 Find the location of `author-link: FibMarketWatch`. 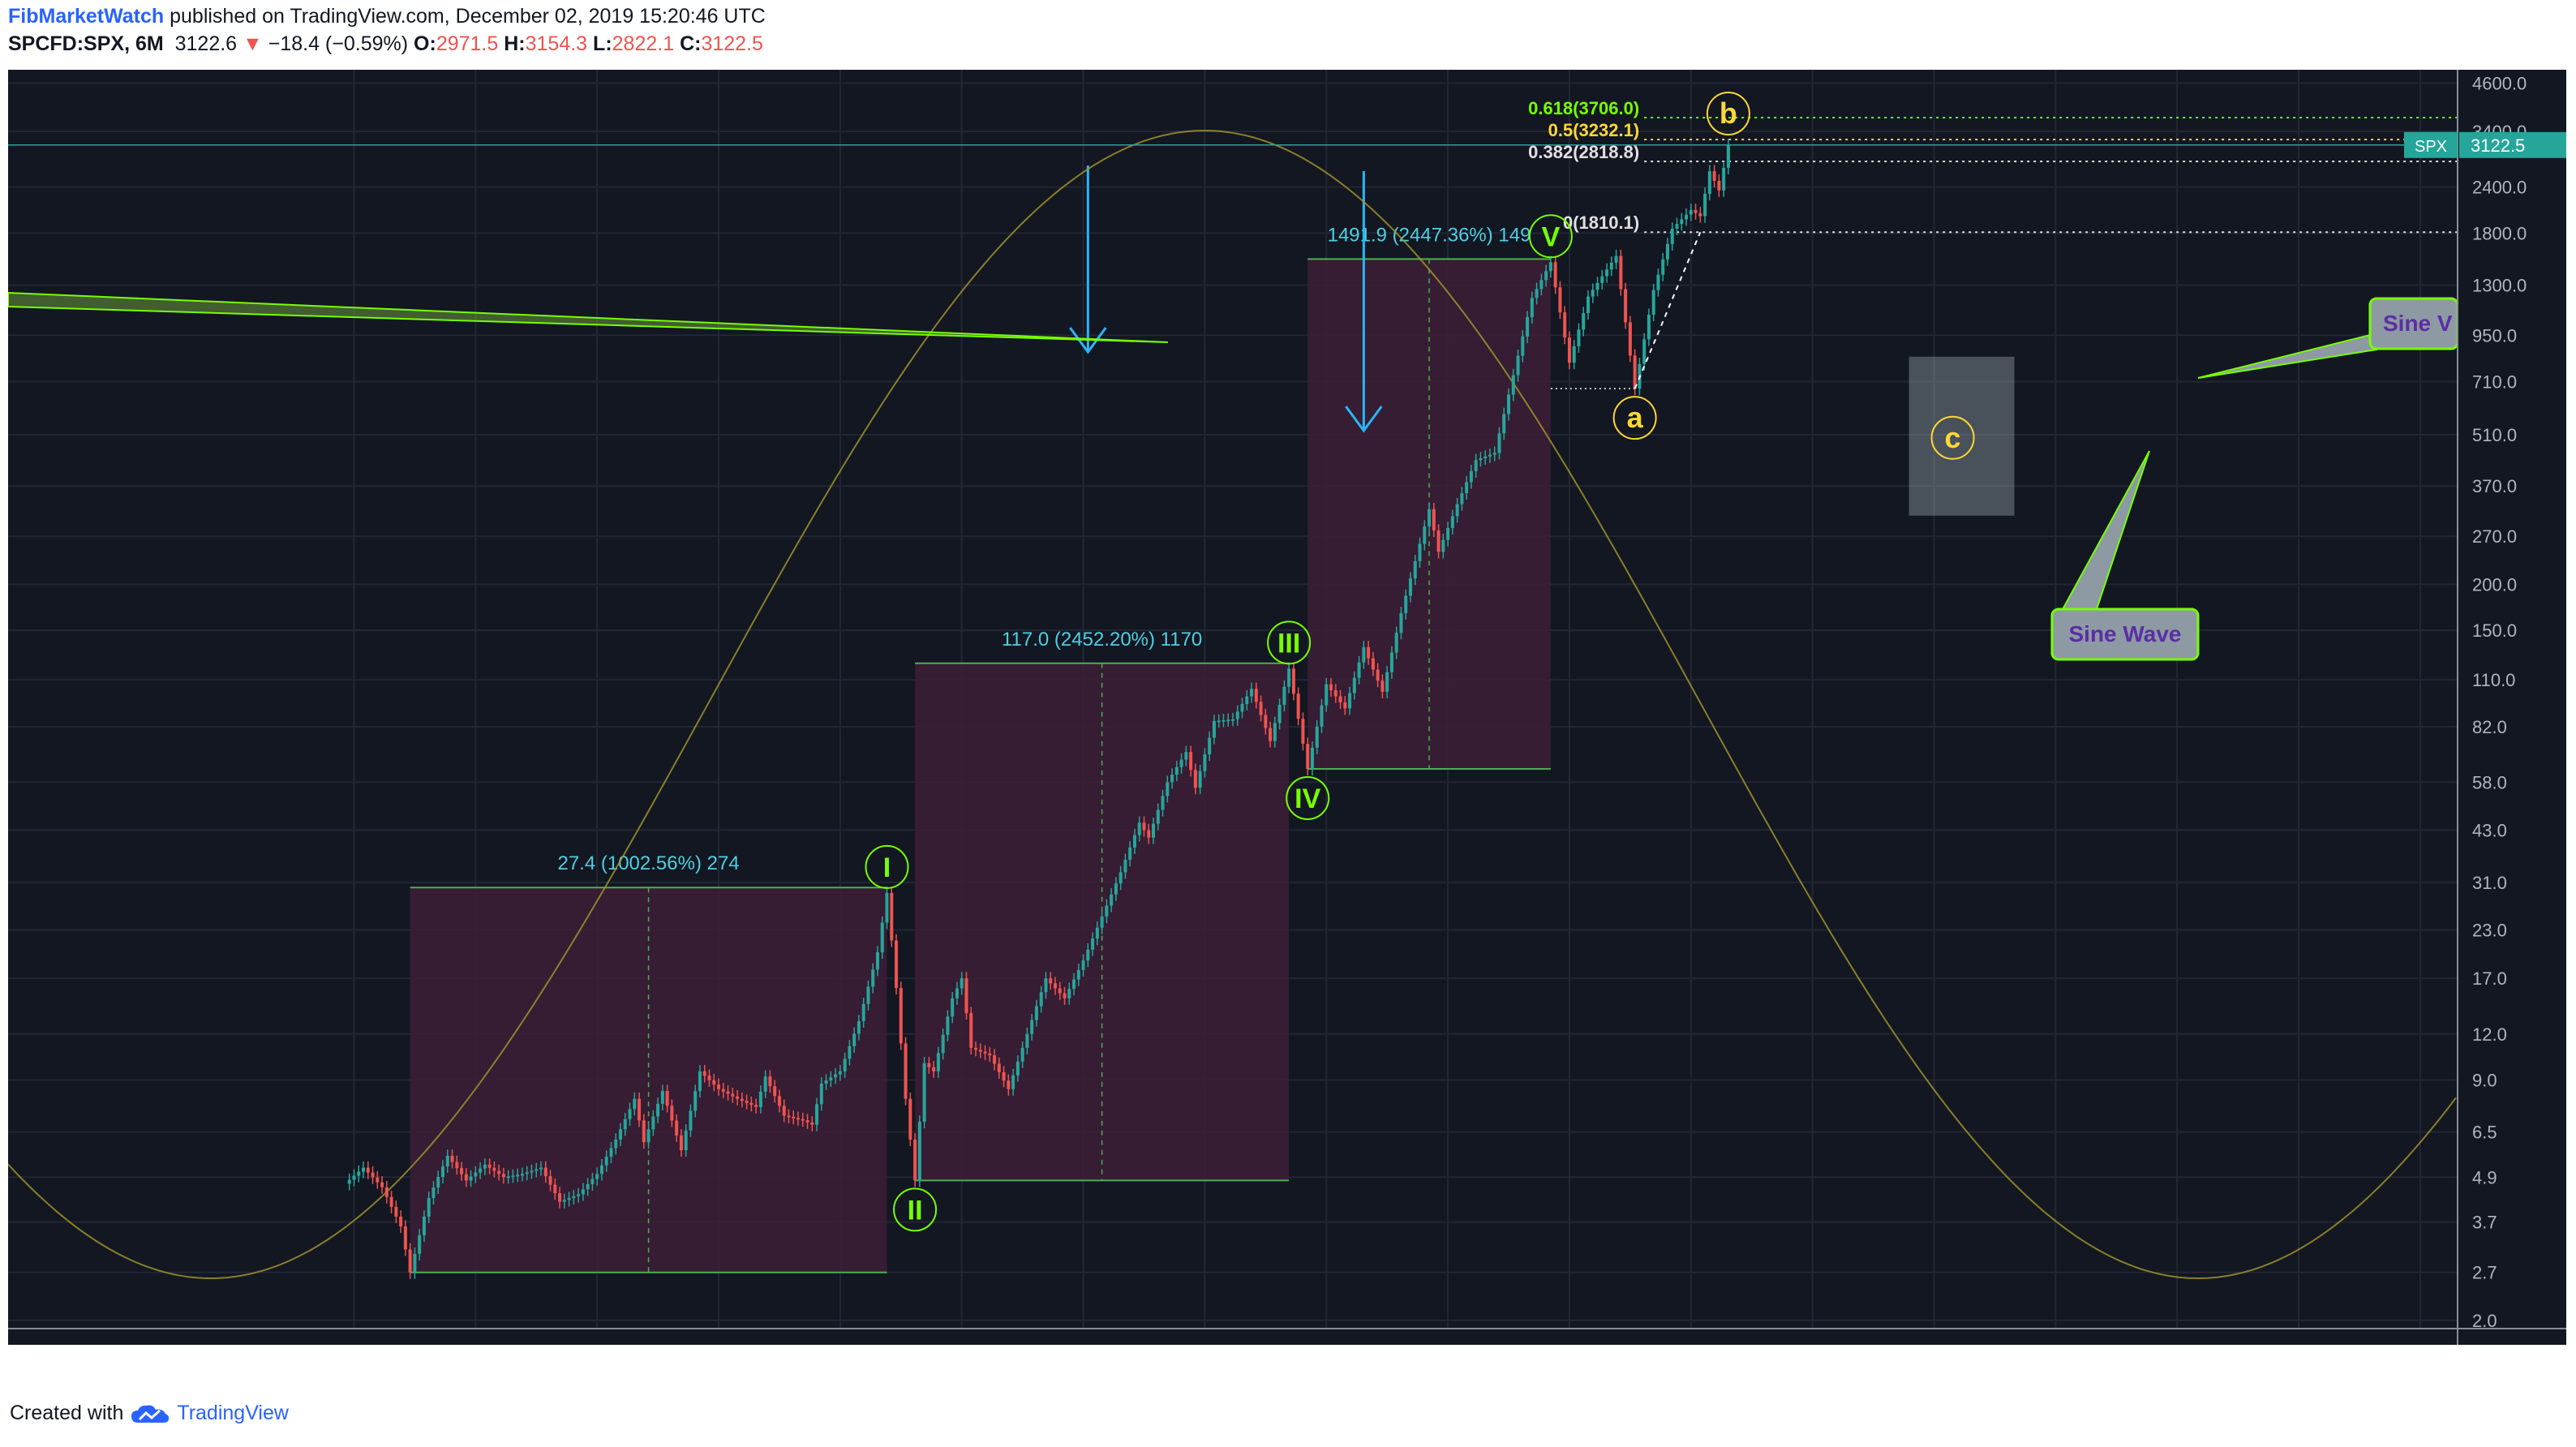

author-link: FibMarketWatch is located at coordinates (86, 16).